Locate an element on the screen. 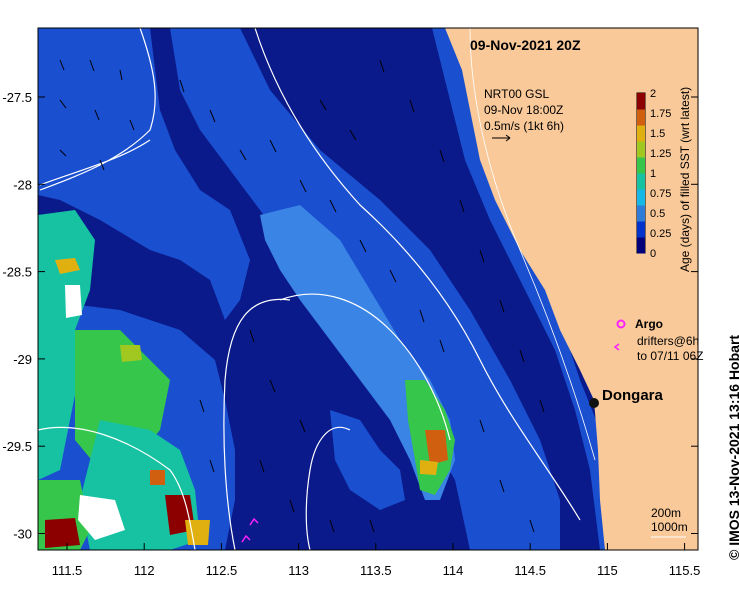 This screenshot has height=592, width=739. colorbar-tick-label: 1.75 is located at coordinates (660, 114).